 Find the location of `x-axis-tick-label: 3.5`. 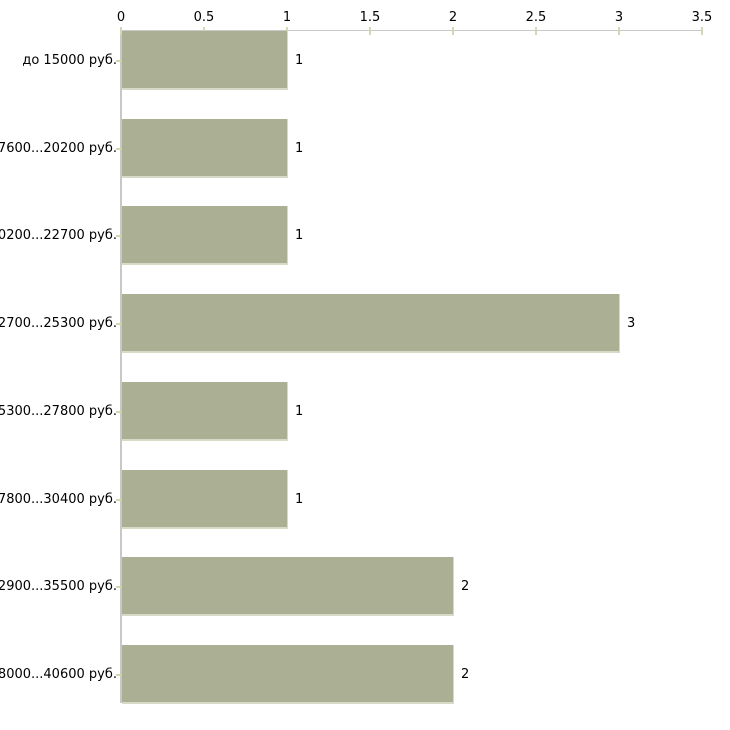

x-axis-tick-label: 3.5 is located at coordinates (702, 17).